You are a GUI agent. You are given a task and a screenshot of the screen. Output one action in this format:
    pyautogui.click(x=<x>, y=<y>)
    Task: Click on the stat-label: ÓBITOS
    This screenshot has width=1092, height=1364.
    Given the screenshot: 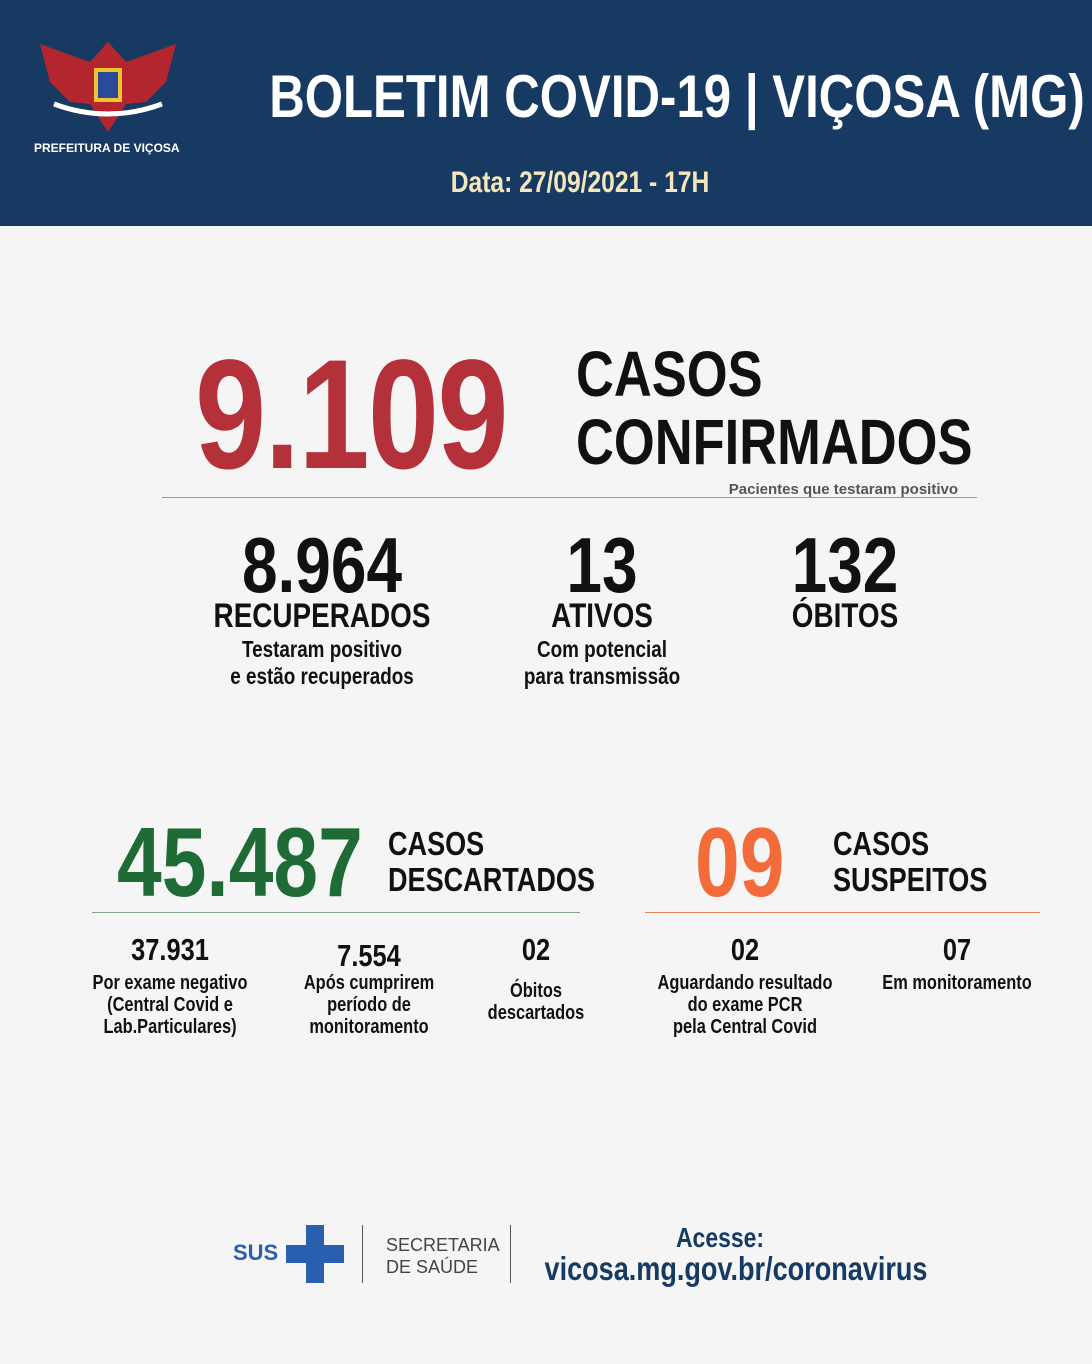 What is the action you would take?
    pyautogui.click(x=845, y=616)
    